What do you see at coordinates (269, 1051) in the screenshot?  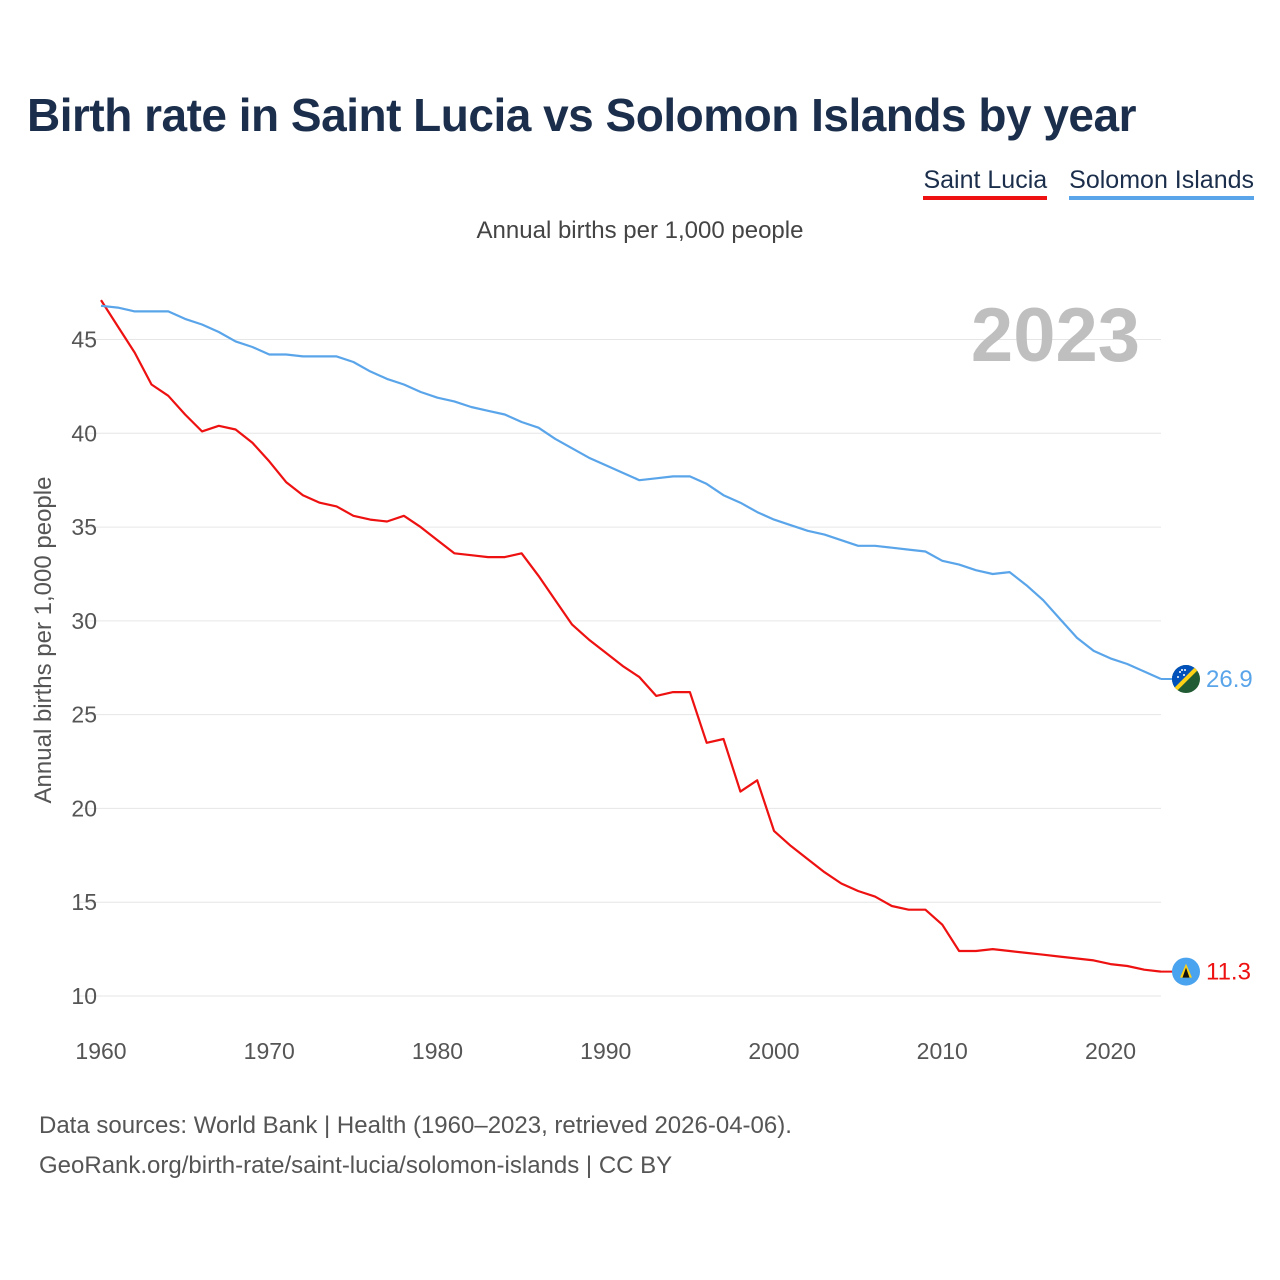 I see `x-tick-label: 1970` at bounding box center [269, 1051].